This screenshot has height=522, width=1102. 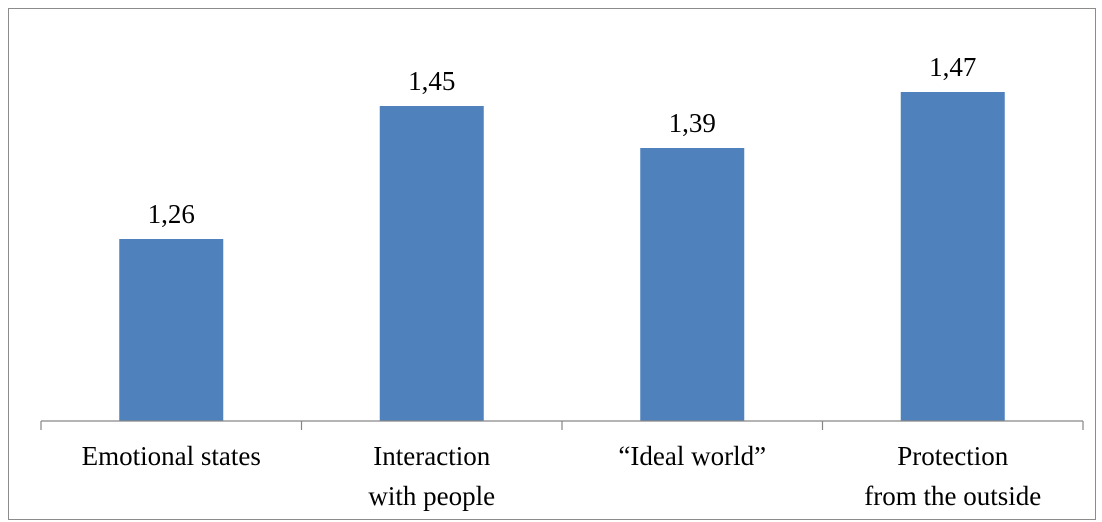 I want to click on data-label: 1,26, so click(x=171, y=214).